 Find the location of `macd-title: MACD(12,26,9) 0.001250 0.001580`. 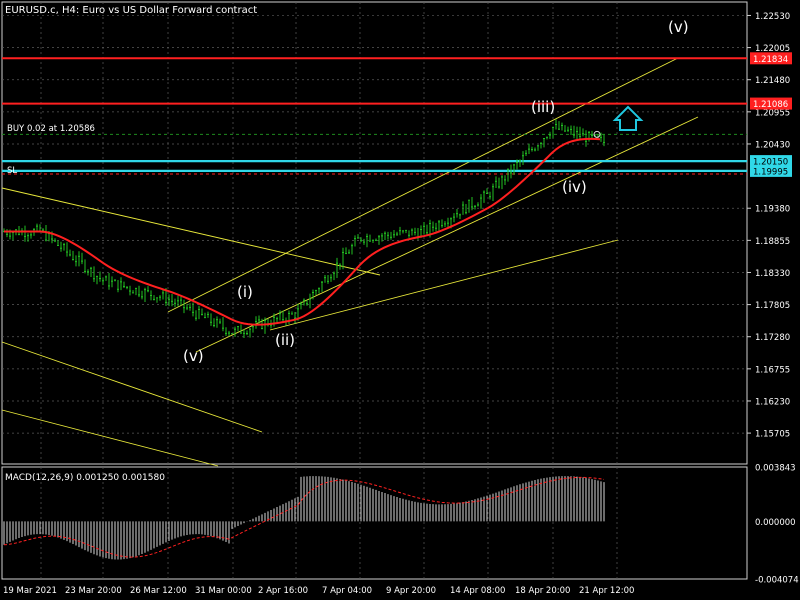

macd-title: MACD(12,26,9) 0.001250 0.001580 is located at coordinates (85, 478).